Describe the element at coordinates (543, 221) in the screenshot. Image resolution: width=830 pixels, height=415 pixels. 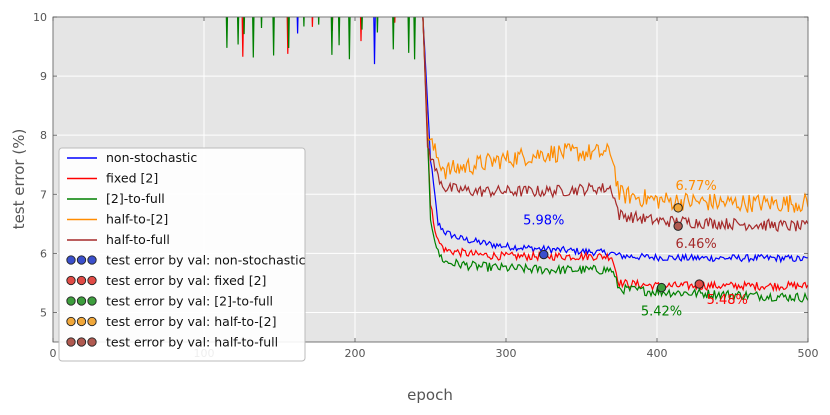
I see `annotation-0: 5.98%` at that location.